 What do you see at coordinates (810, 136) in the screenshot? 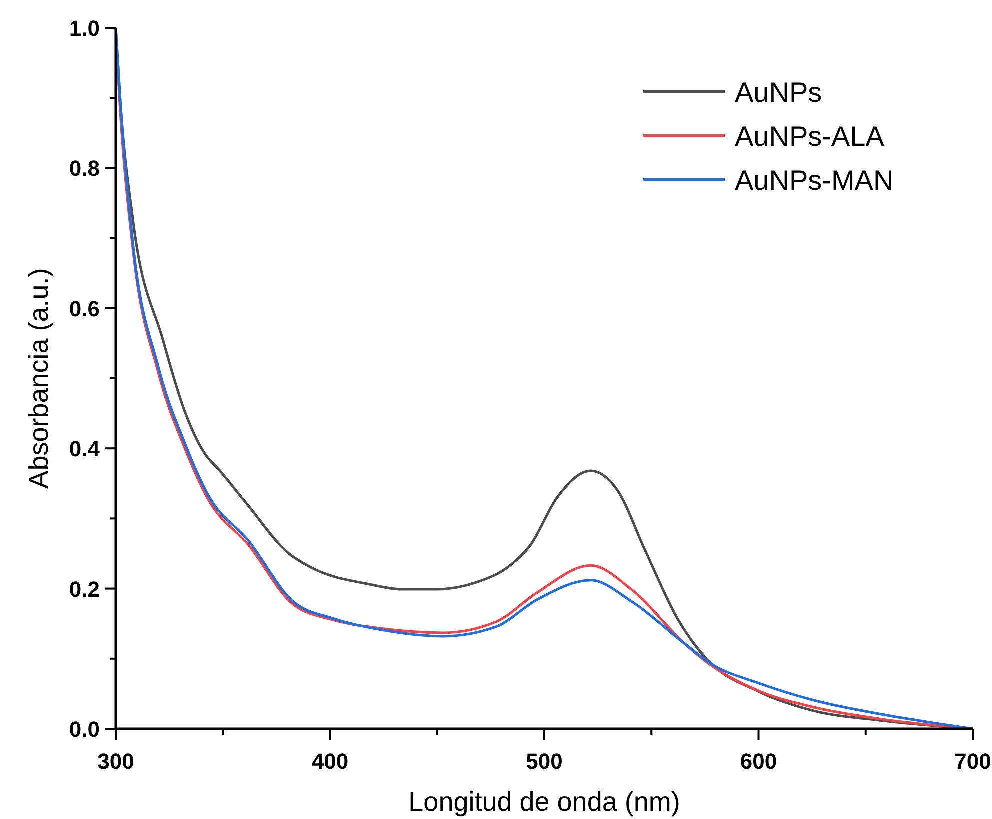
I see `legend-label: AuNPs-ALA` at bounding box center [810, 136].